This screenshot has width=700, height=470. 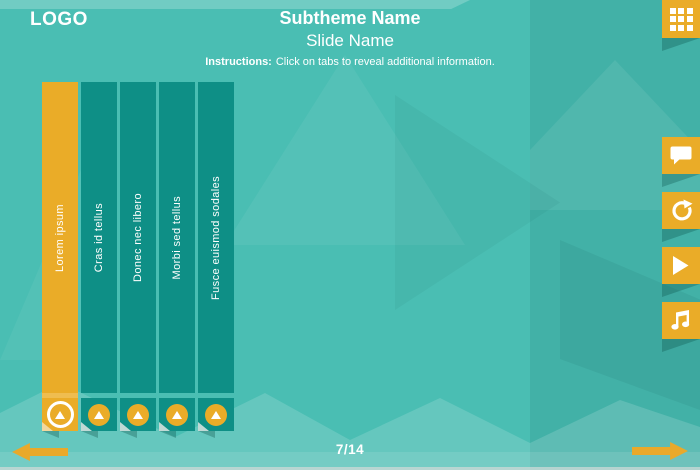 I want to click on tab-label: Lorem ipsum, so click(x=60, y=237).